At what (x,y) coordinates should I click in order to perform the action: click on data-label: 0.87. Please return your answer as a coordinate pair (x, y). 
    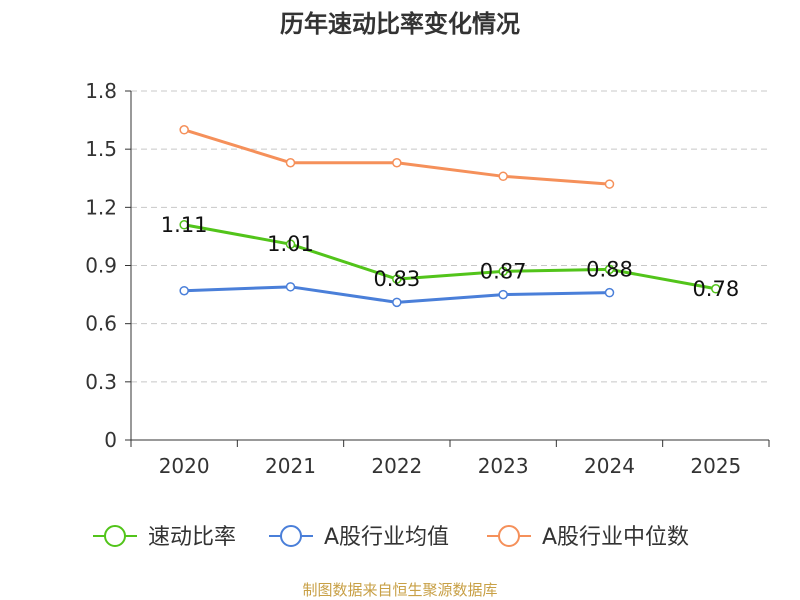
    Looking at the image, I should click on (503, 271).